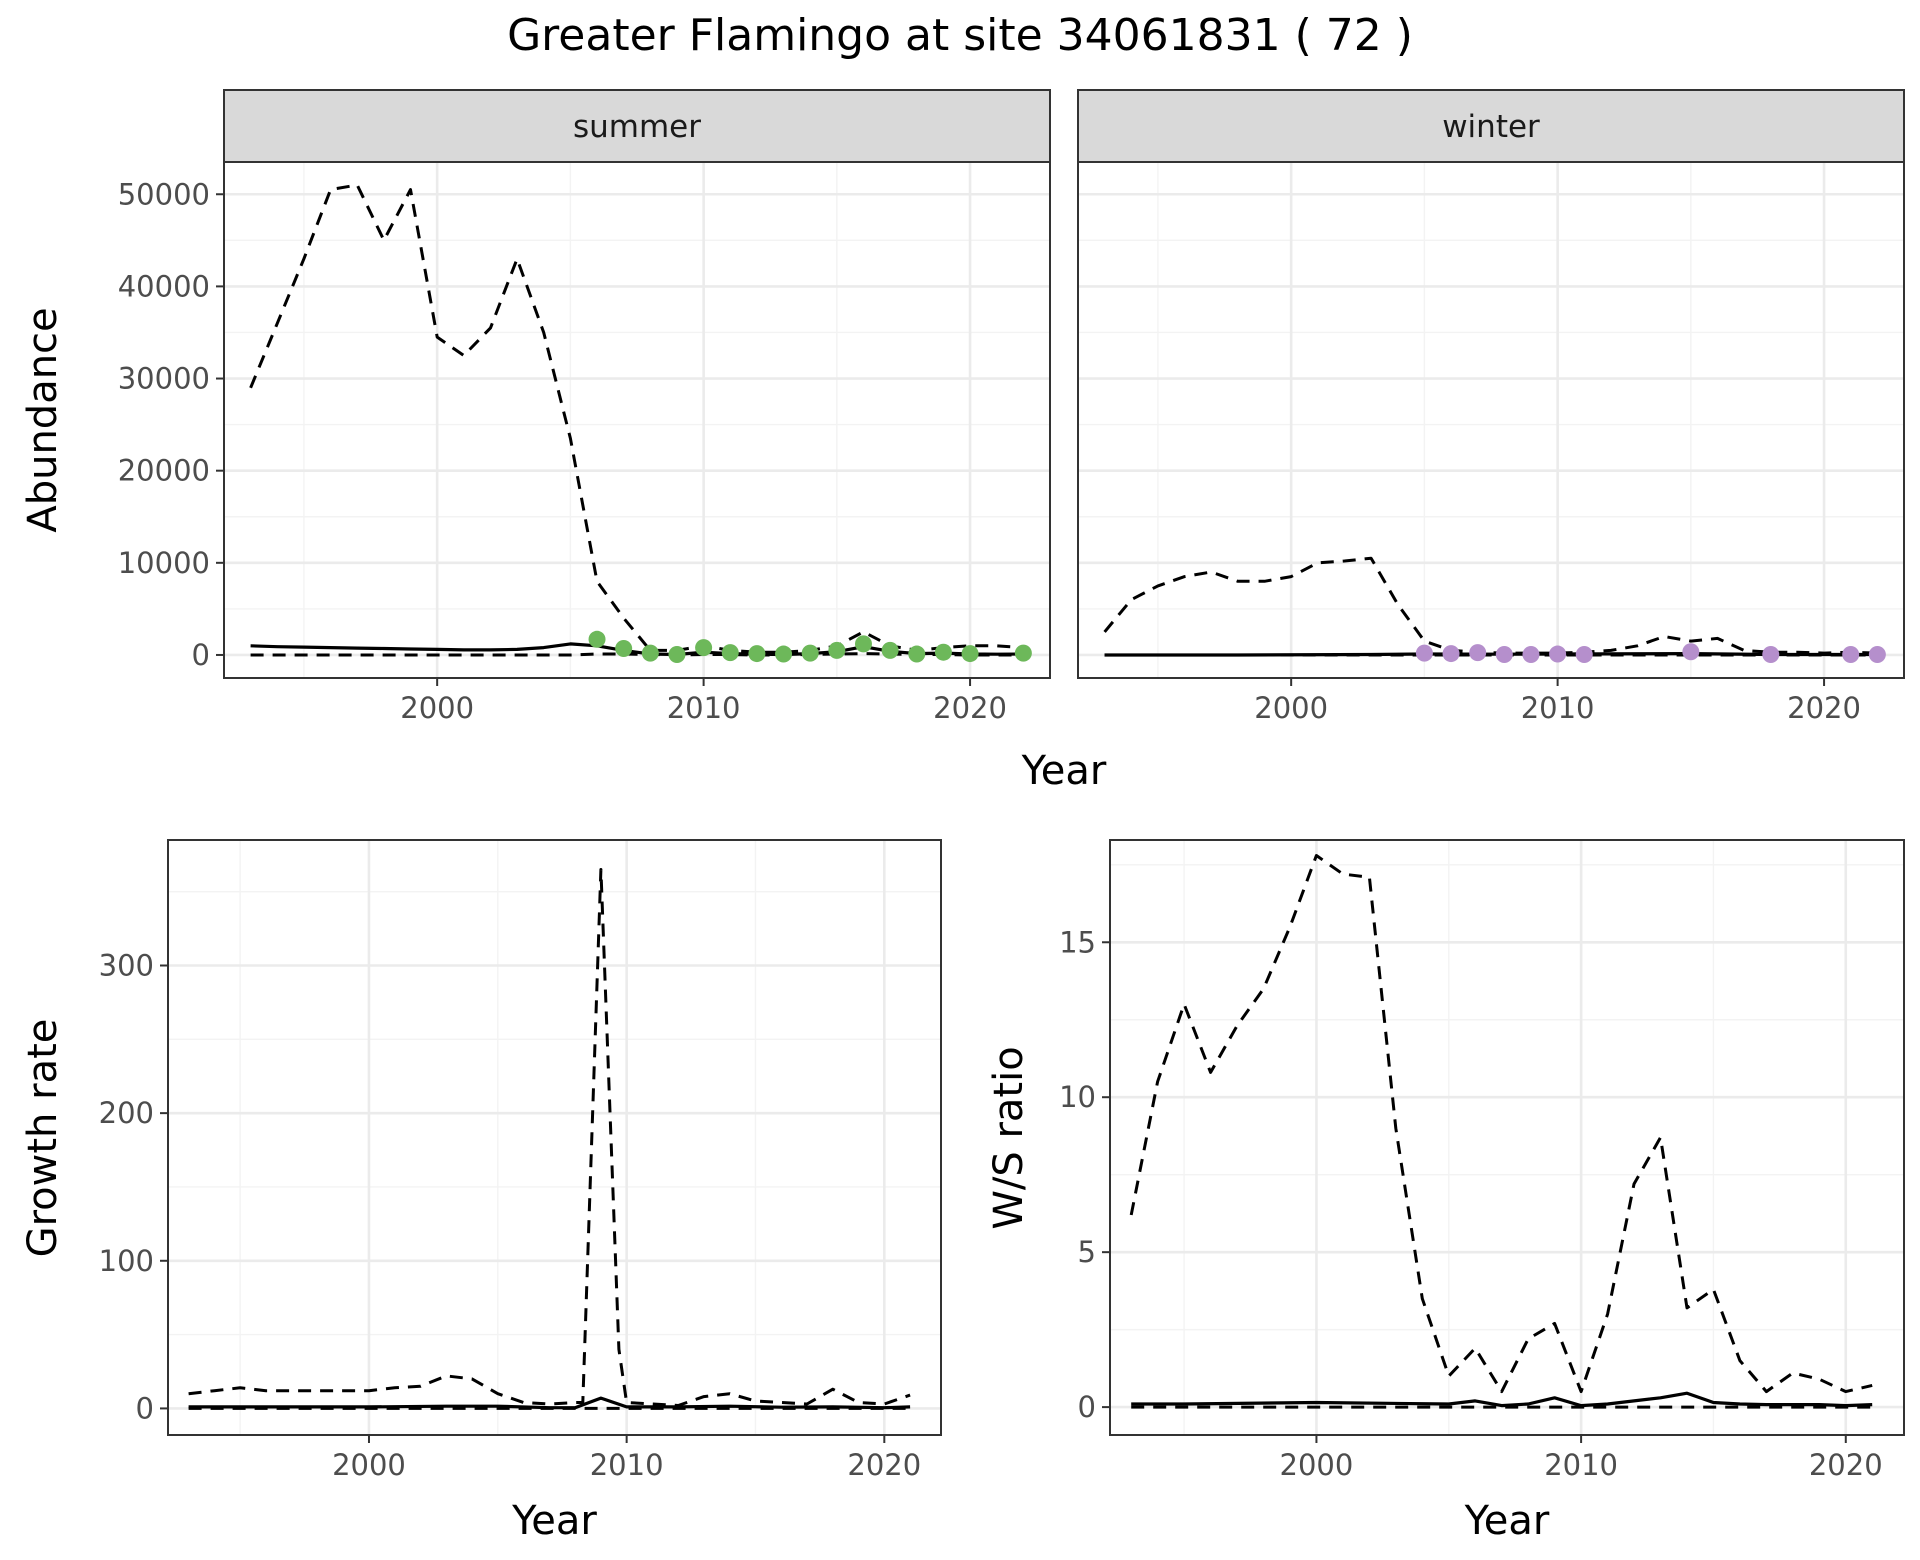 Image resolution: width=1920 pixels, height=1560 pixels. What do you see at coordinates (1491, 654) in the screenshot?
I see `abundance-winter-median-line` at bounding box center [1491, 654].